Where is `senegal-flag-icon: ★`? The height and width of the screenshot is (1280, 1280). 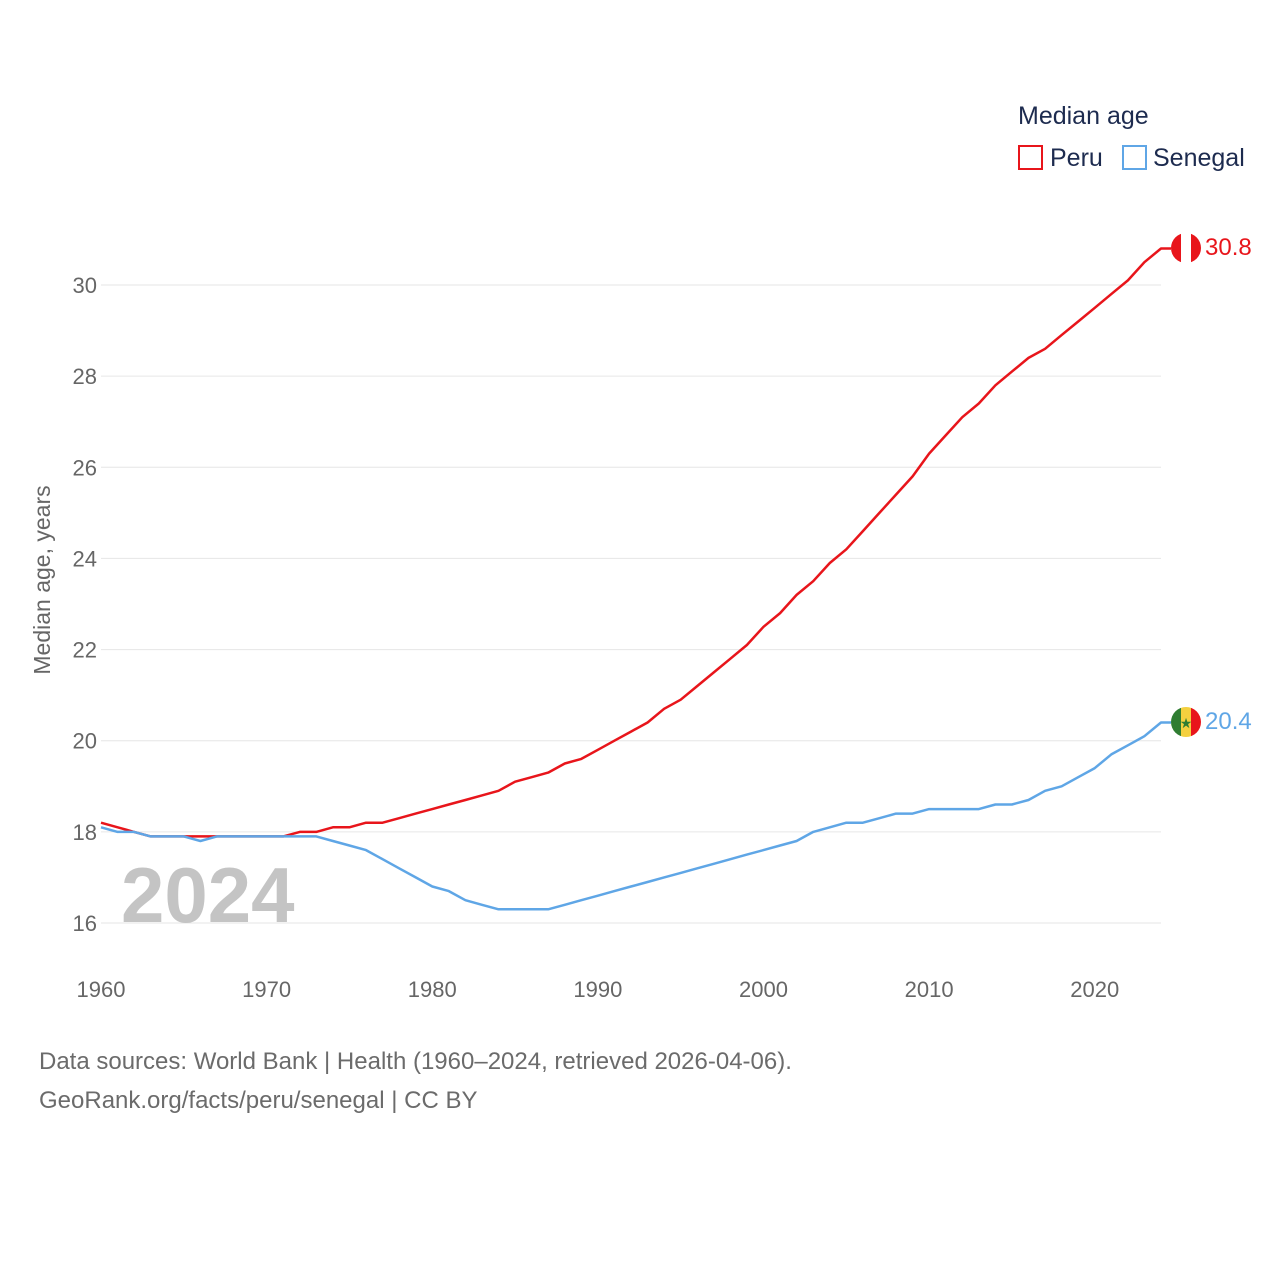 senegal-flag-icon: ★ is located at coordinates (1186, 722).